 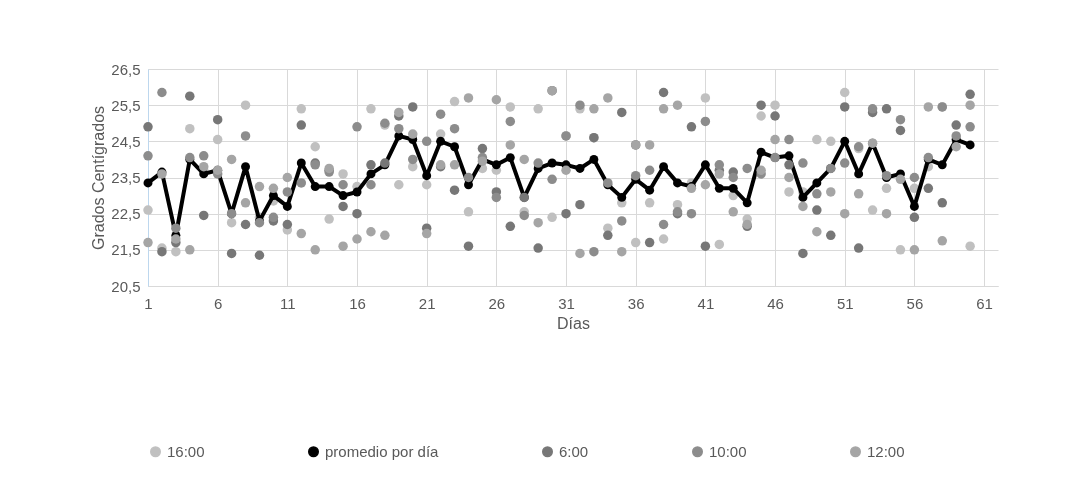 What do you see at coordinates (382, 451) in the screenshot?
I see `legend-label: promedio por día` at bounding box center [382, 451].